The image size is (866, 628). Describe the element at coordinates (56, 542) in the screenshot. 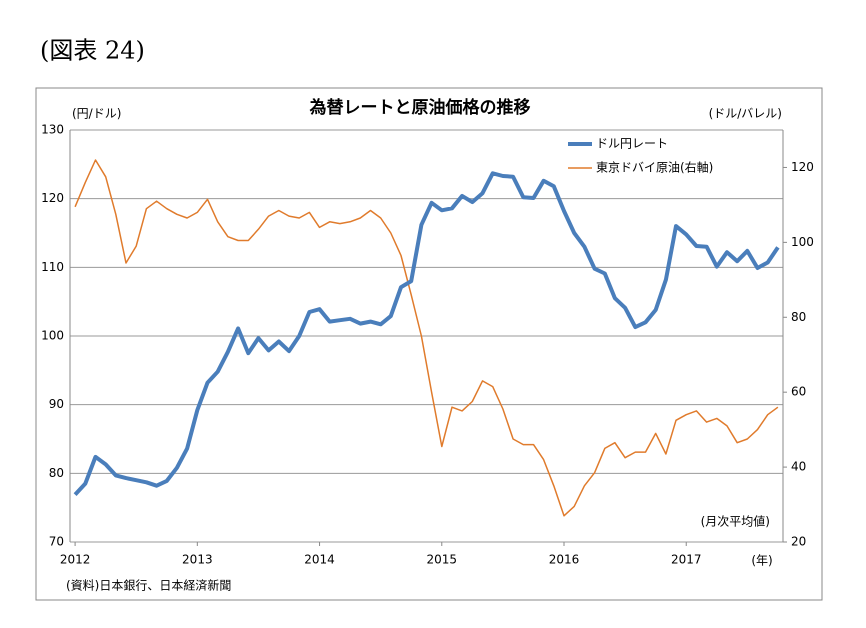

I see `y-tick-label: 70` at that location.